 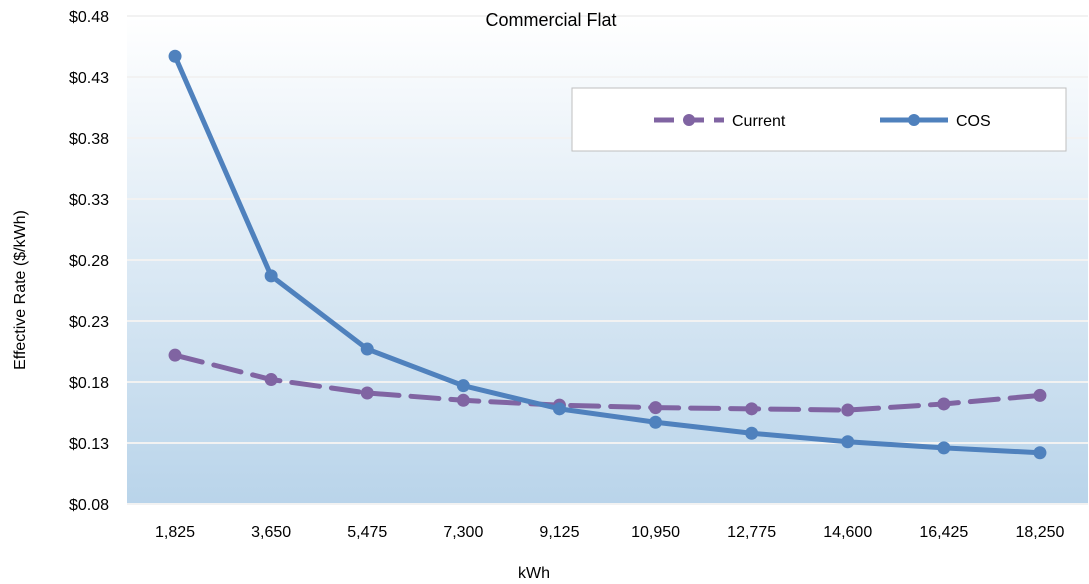 I want to click on x-tick-label: 10,950, so click(x=655, y=532).